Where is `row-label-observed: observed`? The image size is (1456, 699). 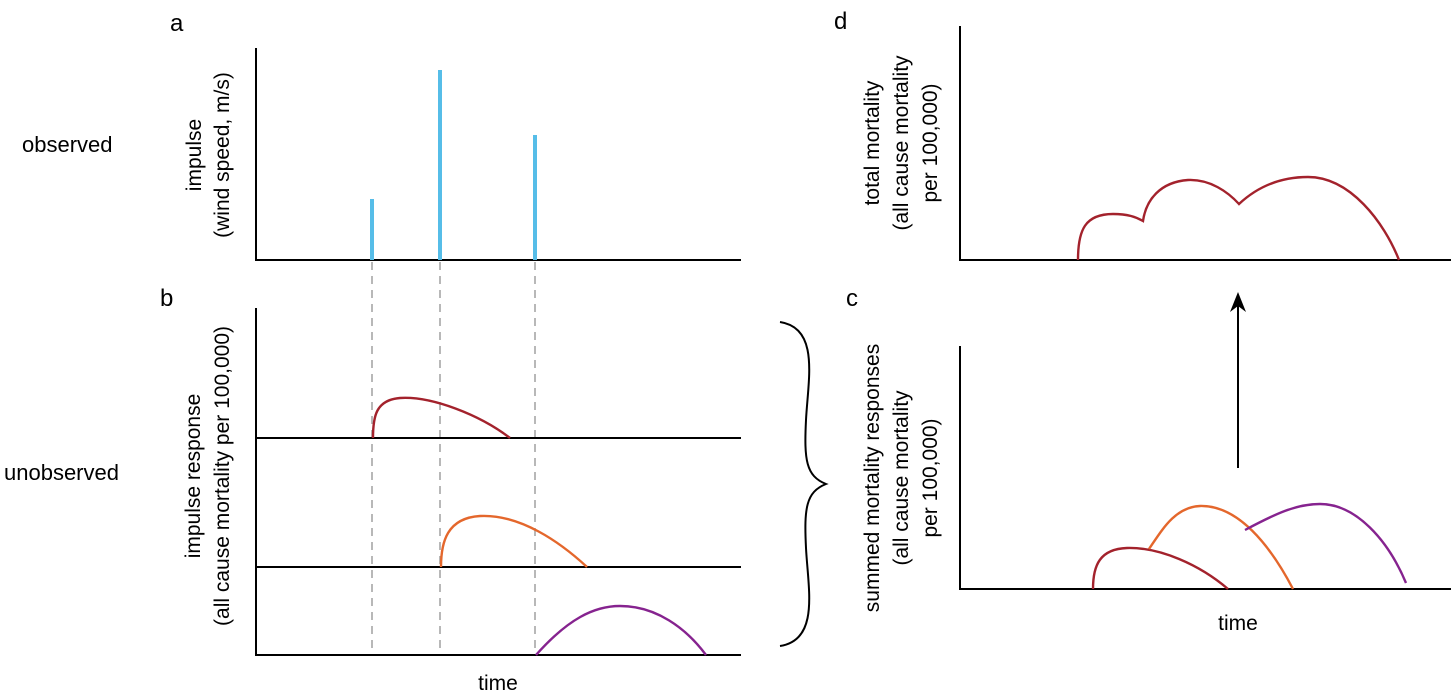 row-label-observed: observed is located at coordinates (67, 144).